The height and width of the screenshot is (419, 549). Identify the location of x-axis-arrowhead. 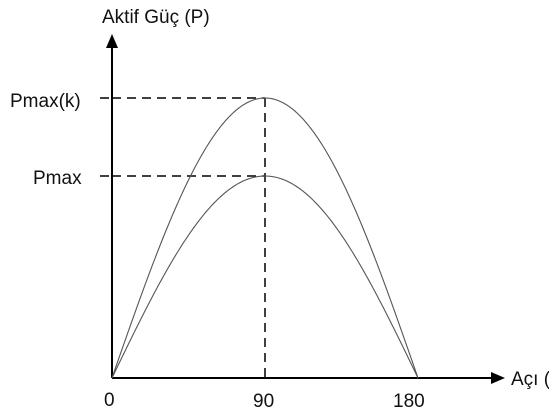
(498, 378).